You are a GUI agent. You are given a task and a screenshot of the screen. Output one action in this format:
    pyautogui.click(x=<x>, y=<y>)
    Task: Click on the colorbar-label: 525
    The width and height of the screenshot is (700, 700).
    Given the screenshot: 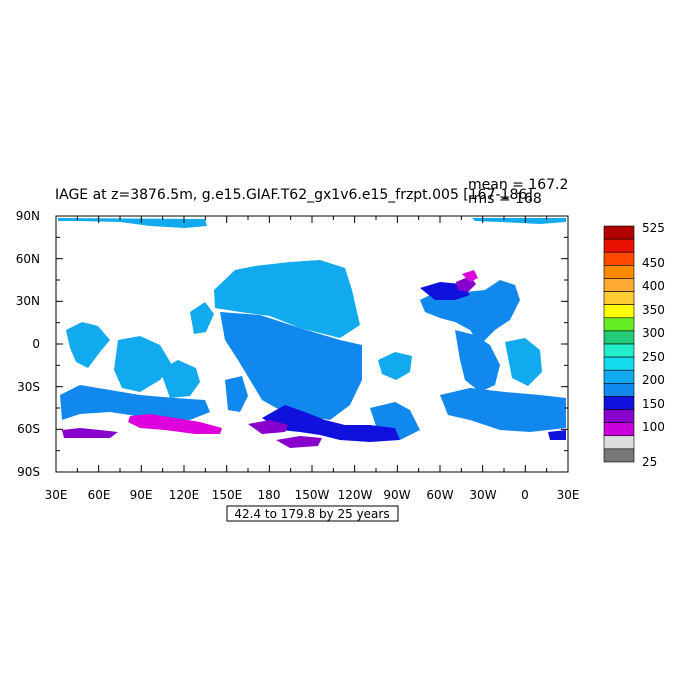 What is the action you would take?
    pyautogui.click(x=653, y=228)
    